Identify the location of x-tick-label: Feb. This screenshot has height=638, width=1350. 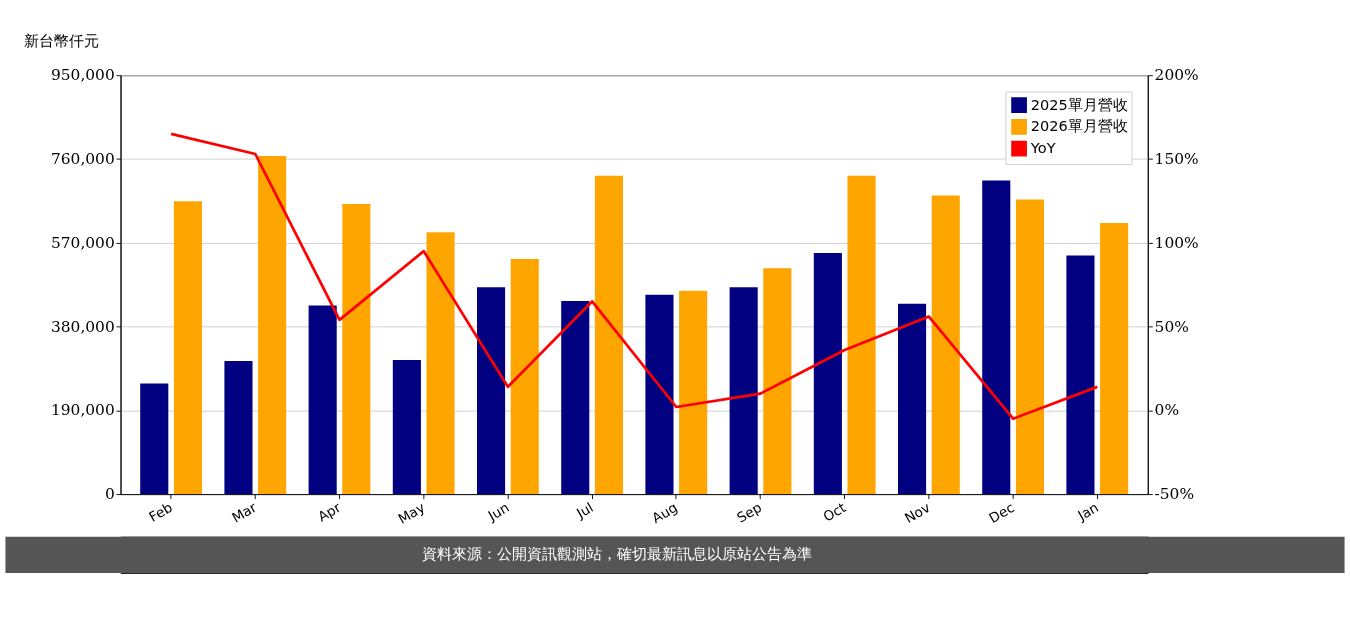
(160, 512).